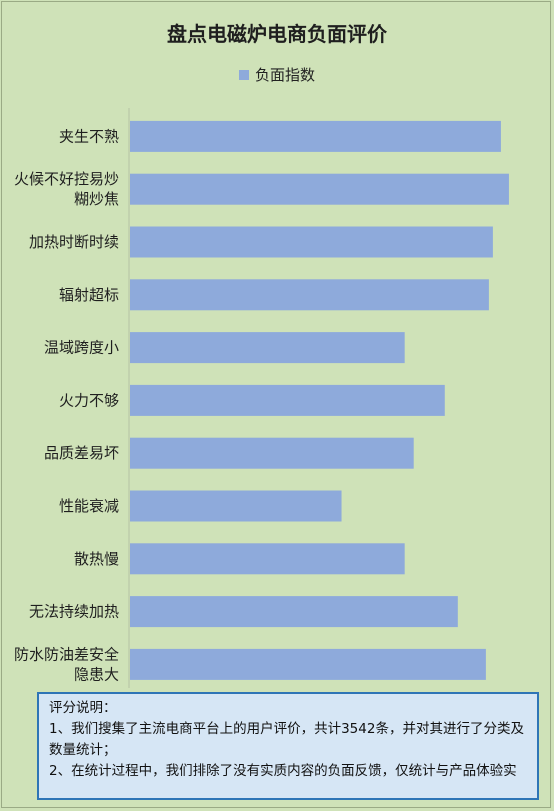 The height and width of the screenshot is (811, 554). What do you see at coordinates (83, 750) in the screenshot?
I see `note-line-1b: 数量统计；` at bounding box center [83, 750].